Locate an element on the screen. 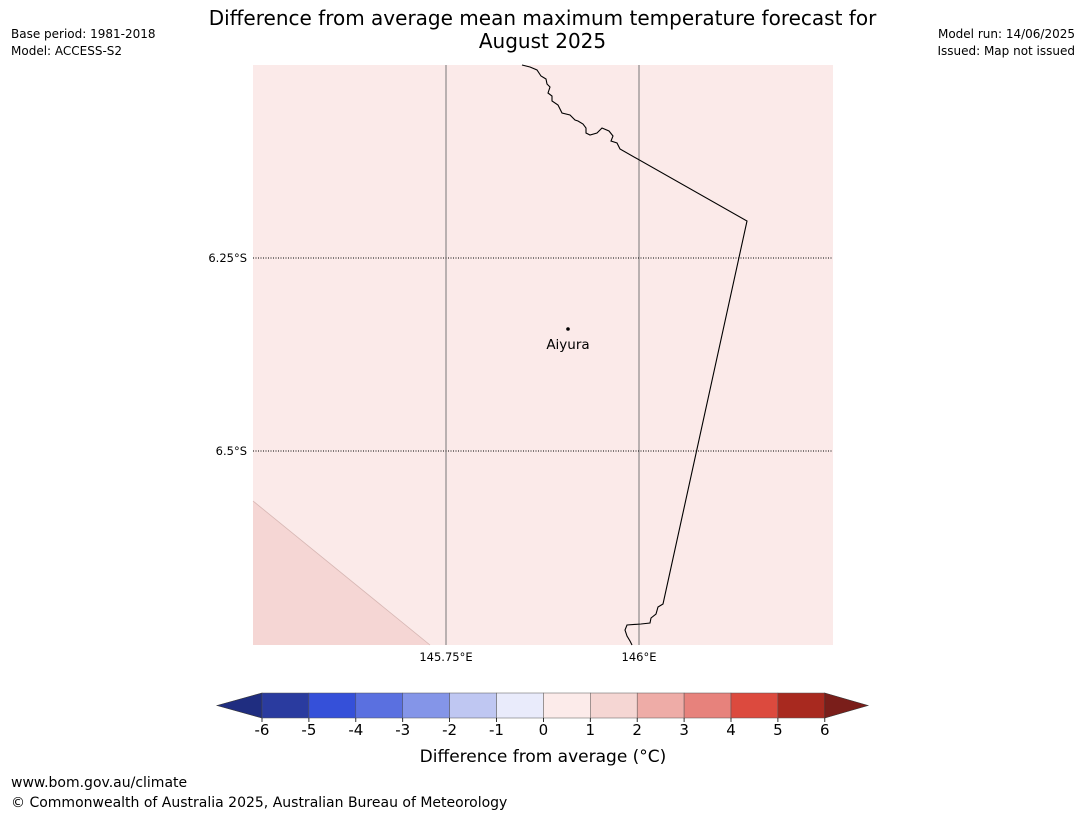 This screenshot has width=1085, height=816. colorbar-segments is located at coordinates (542, 705).